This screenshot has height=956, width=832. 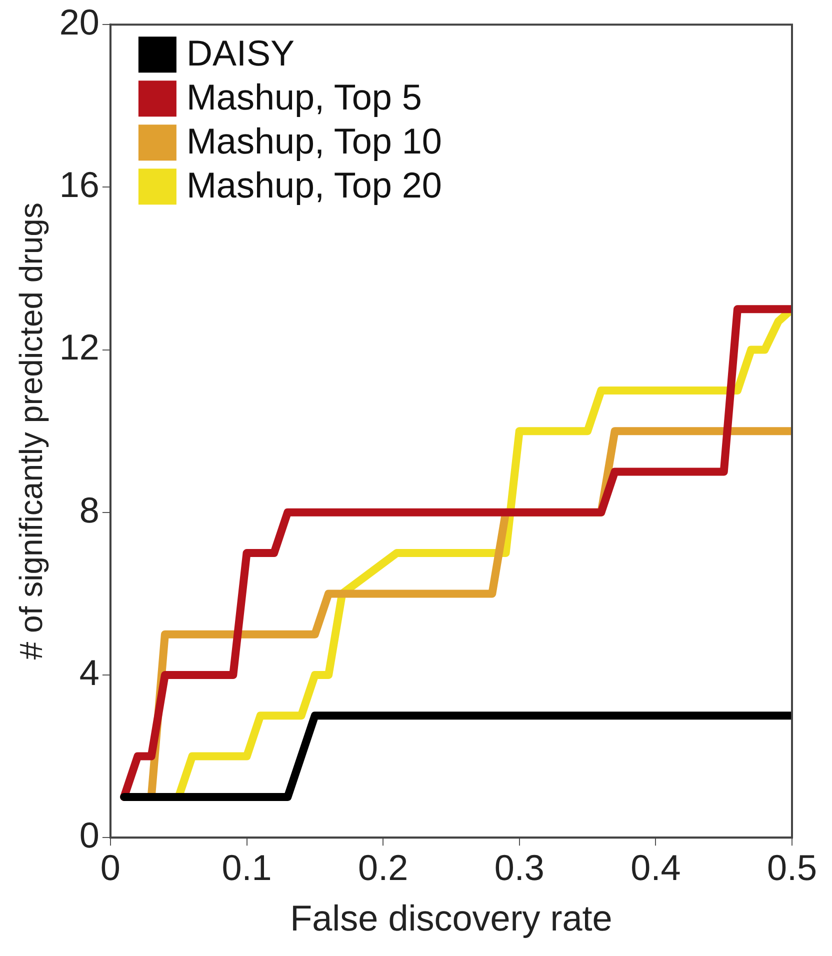 What do you see at coordinates (655, 867) in the screenshot?
I see `x-tick-label: 0.4` at bounding box center [655, 867].